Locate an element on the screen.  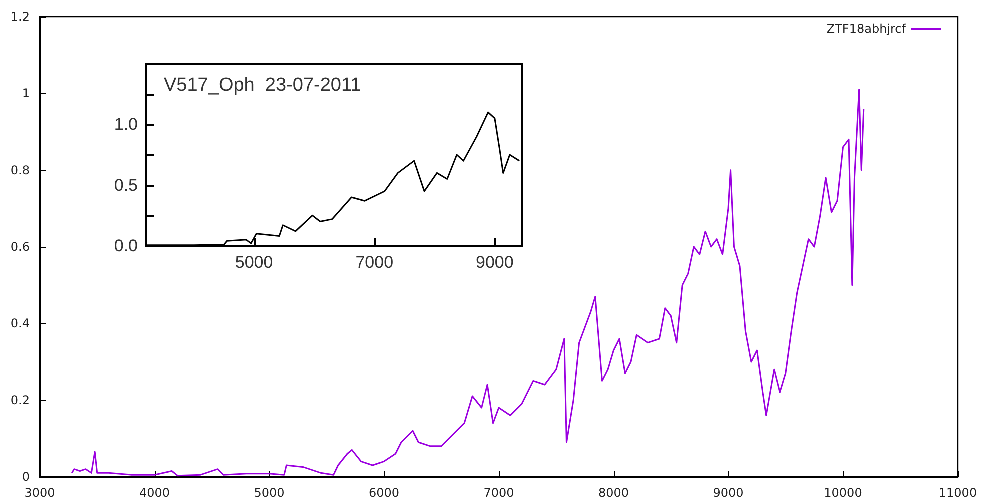
y-tick-label: 1.0 is located at coordinates (126, 124).